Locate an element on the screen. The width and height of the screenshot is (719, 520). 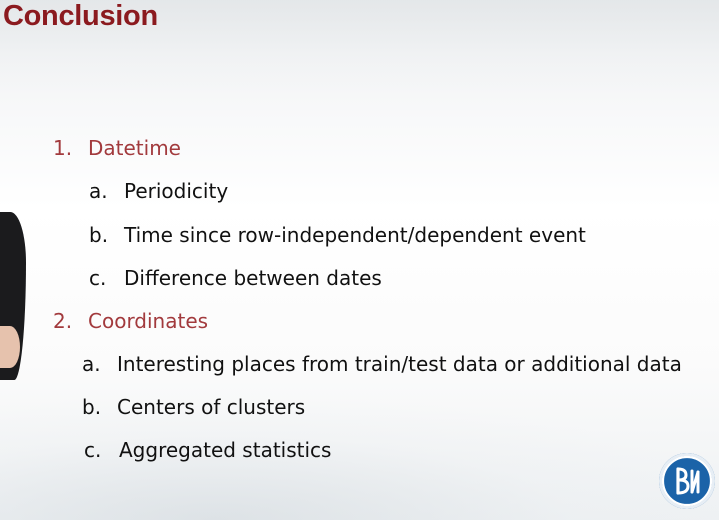
university-logo-icon is located at coordinates (687, 481).